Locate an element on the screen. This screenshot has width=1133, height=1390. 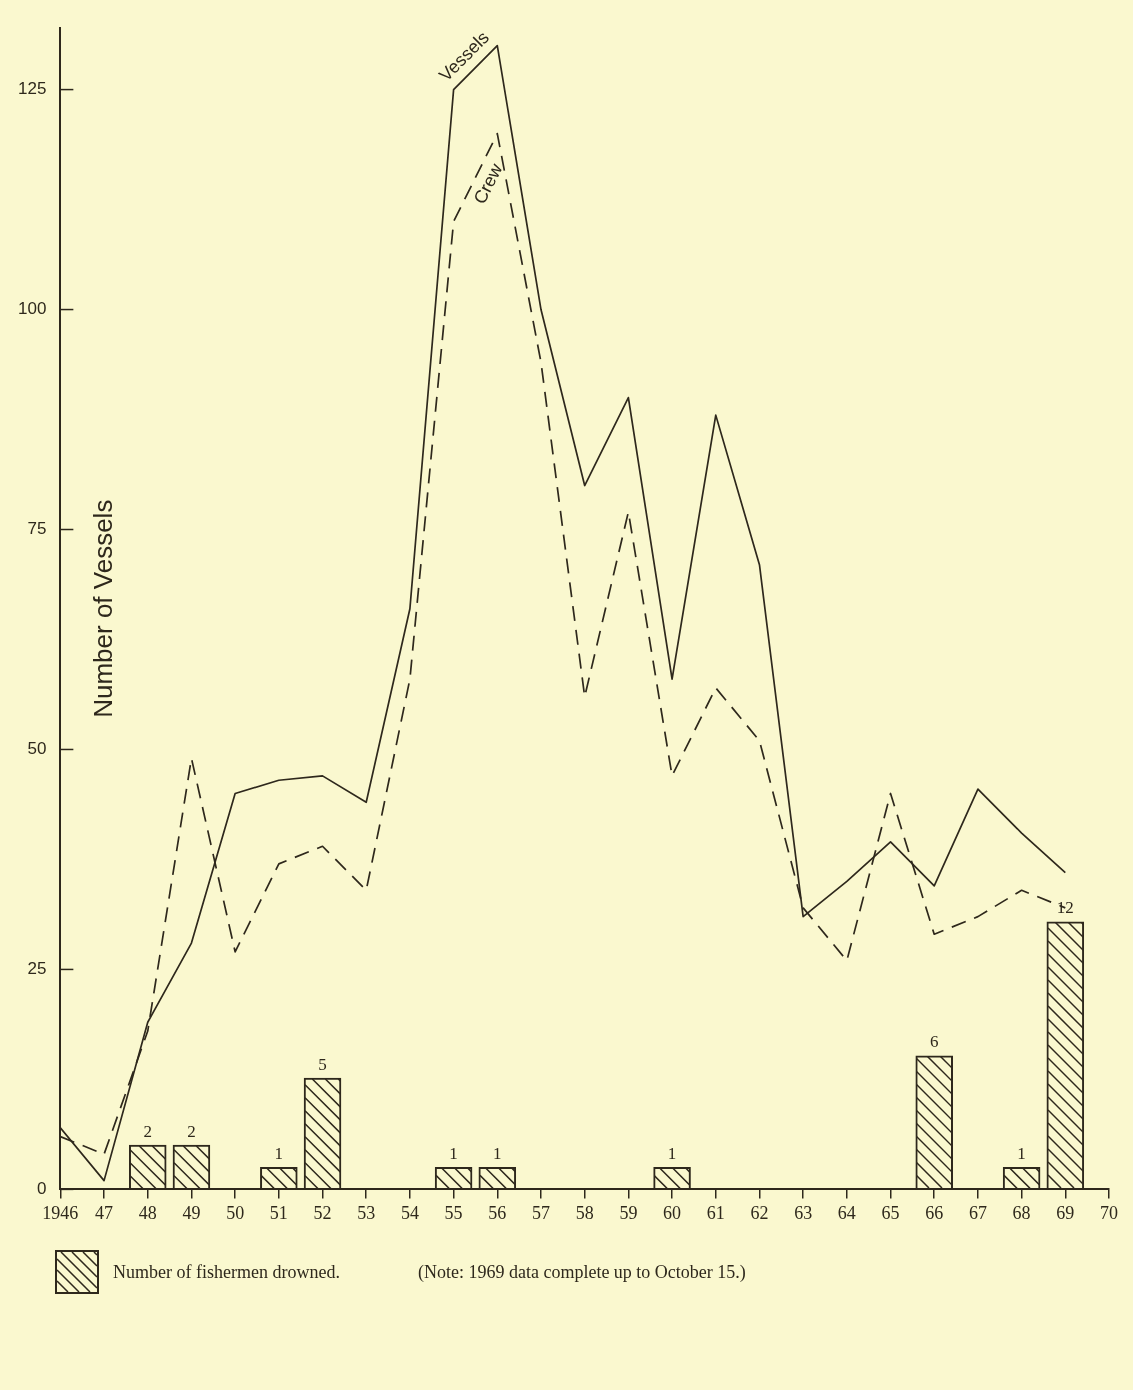
y-tick-label: 25 is located at coordinates (37, 969).